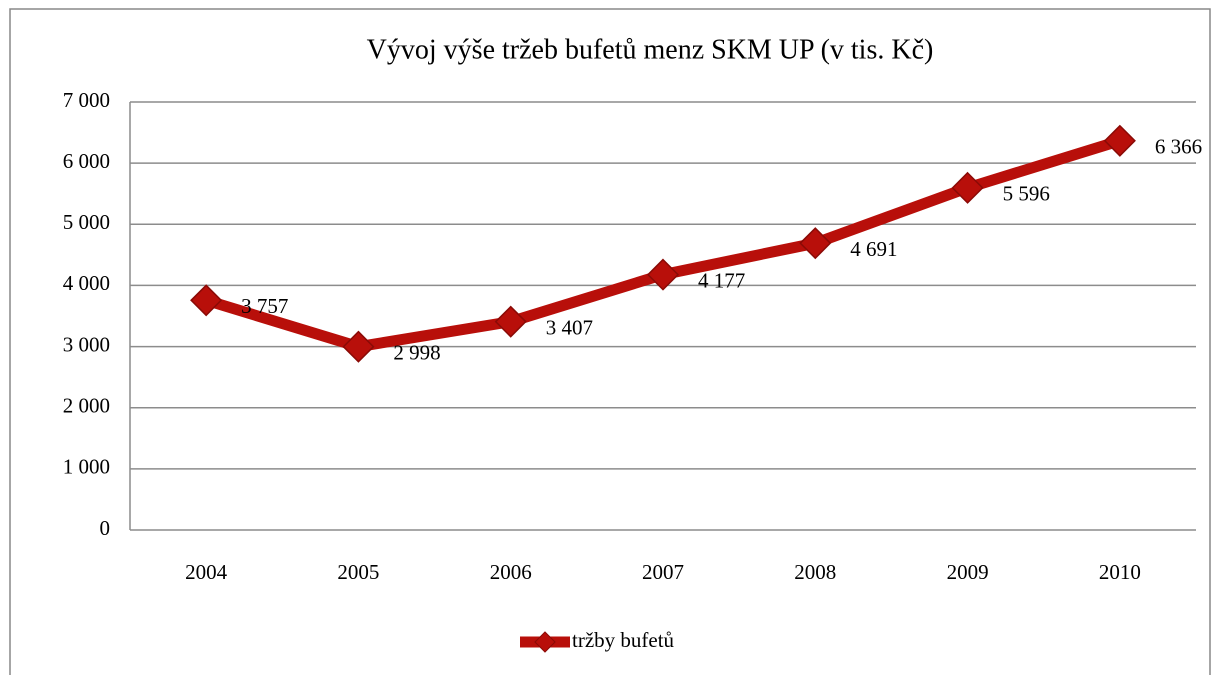 This screenshot has width=1220, height=675. I want to click on x-tick-label: 2005, so click(358, 572).